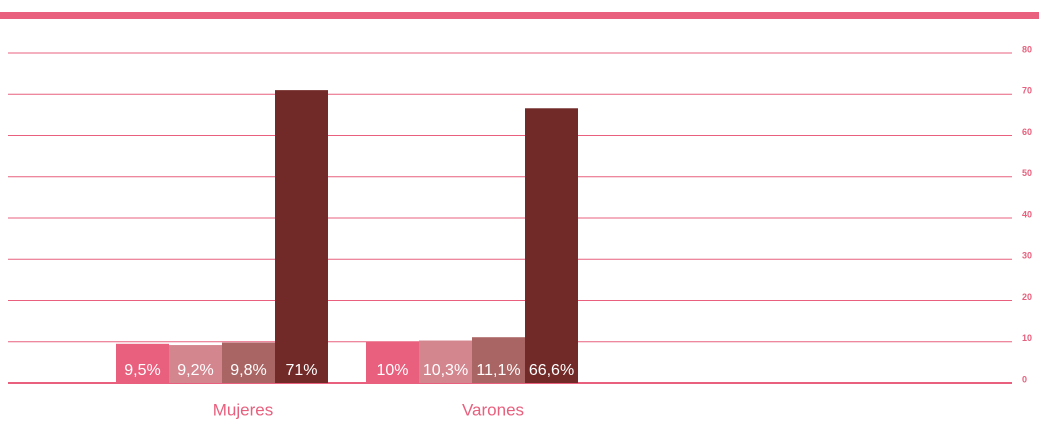 This screenshot has width=1039, height=422. What do you see at coordinates (551, 370) in the screenshot?
I see `value-label: 66,6%` at bounding box center [551, 370].